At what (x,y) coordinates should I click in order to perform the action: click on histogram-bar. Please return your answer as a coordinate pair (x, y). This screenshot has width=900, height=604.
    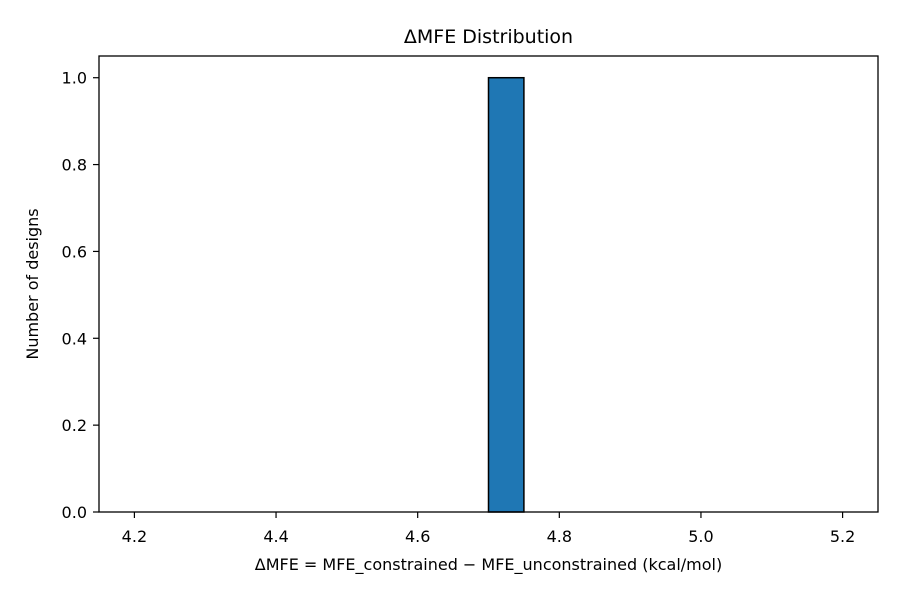
    Looking at the image, I should click on (506, 294).